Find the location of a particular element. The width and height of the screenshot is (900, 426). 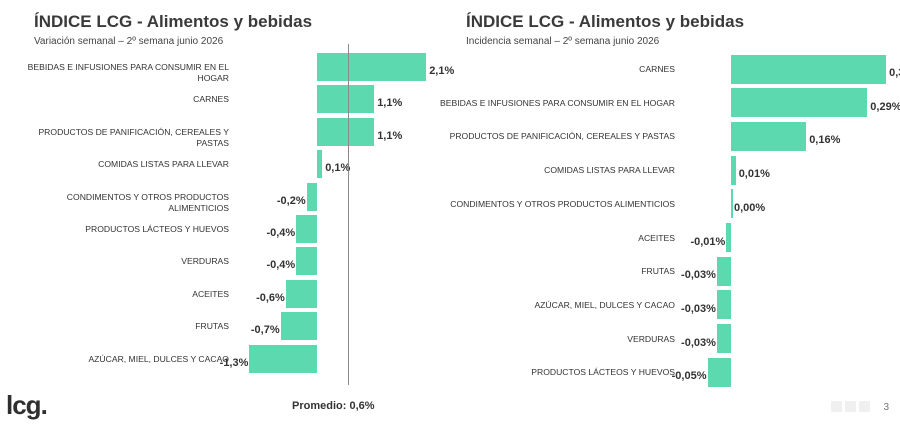

average-label: Promedio: 0,6% is located at coordinates (333, 406).